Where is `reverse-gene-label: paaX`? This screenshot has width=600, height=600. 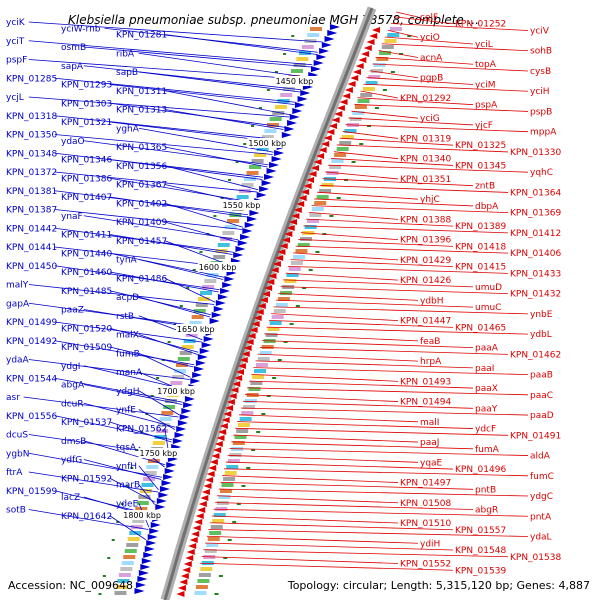
reverse-gene-label: paaX is located at coordinates (486, 389).